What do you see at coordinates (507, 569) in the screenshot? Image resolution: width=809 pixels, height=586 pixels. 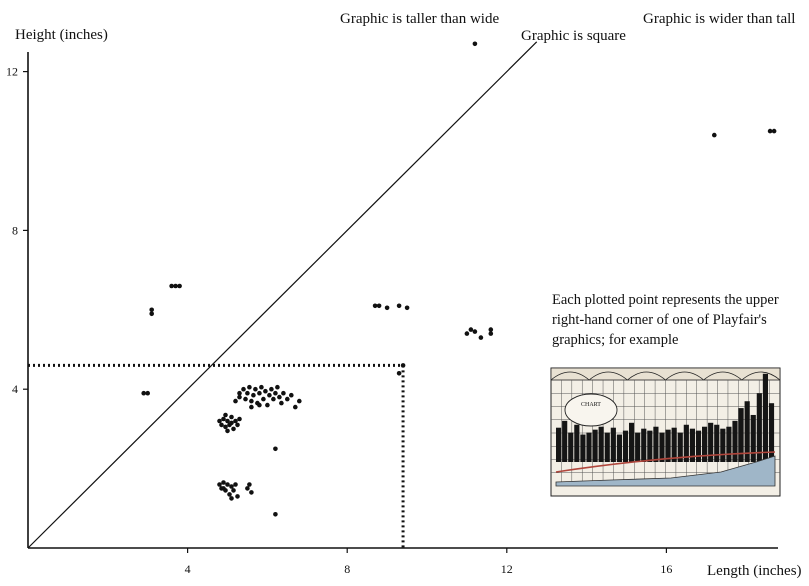 I see `x-tick-label: 12` at bounding box center [507, 569].